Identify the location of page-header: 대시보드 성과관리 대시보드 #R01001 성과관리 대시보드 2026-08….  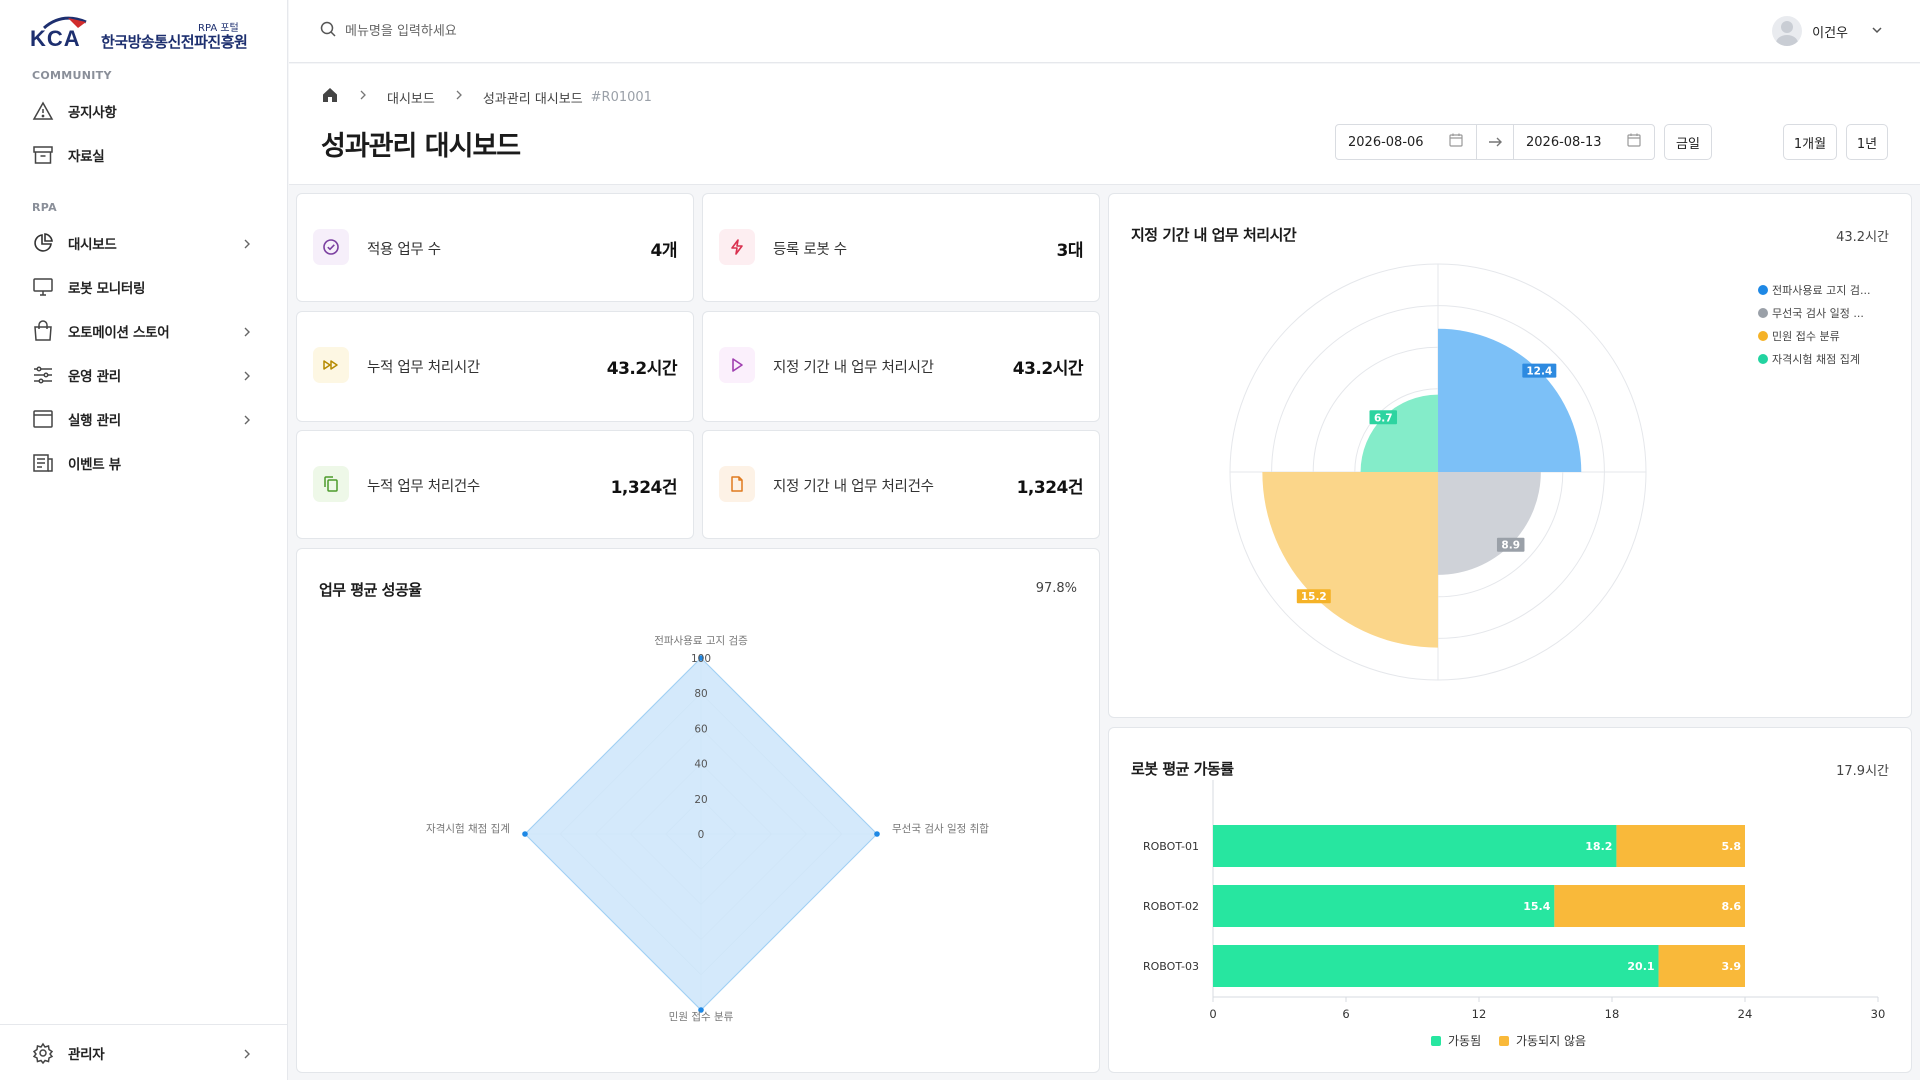
(1104, 124).